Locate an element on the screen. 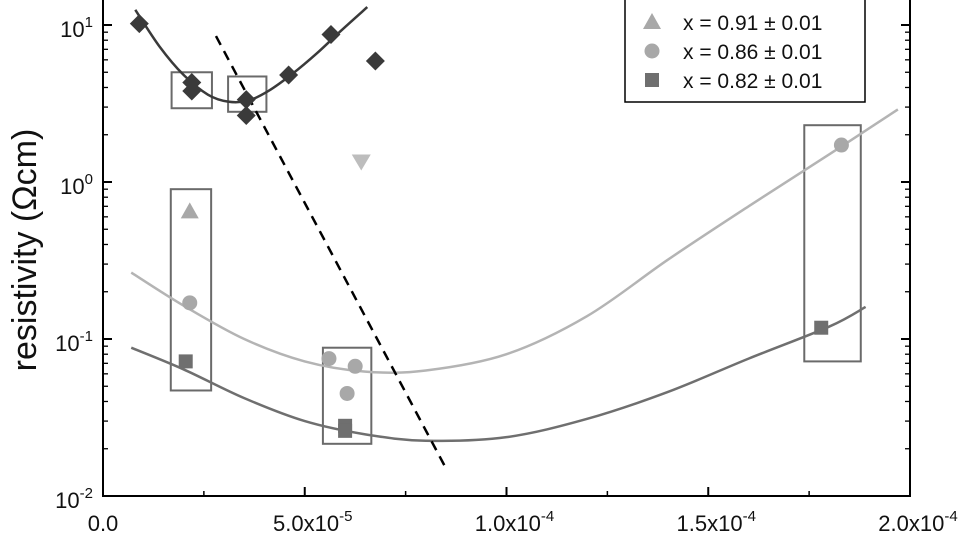 This screenshot has height=540, width=960. y-axis-label: resistivity (Ωcm) is located at coordinates (25, 250).